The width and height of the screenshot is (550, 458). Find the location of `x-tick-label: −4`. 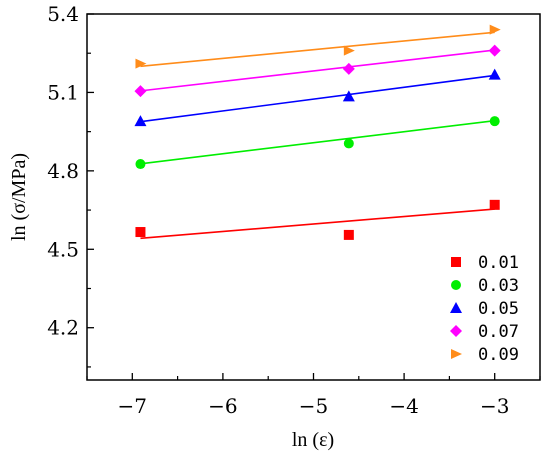

x-tick-label: −4 is located at coordinates (403, 406).